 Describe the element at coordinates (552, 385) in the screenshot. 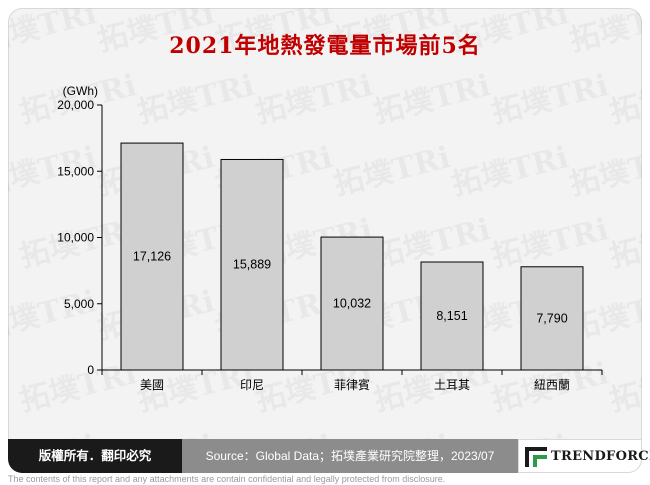

I see `x-tick-label: 紐西蘭` at that location.